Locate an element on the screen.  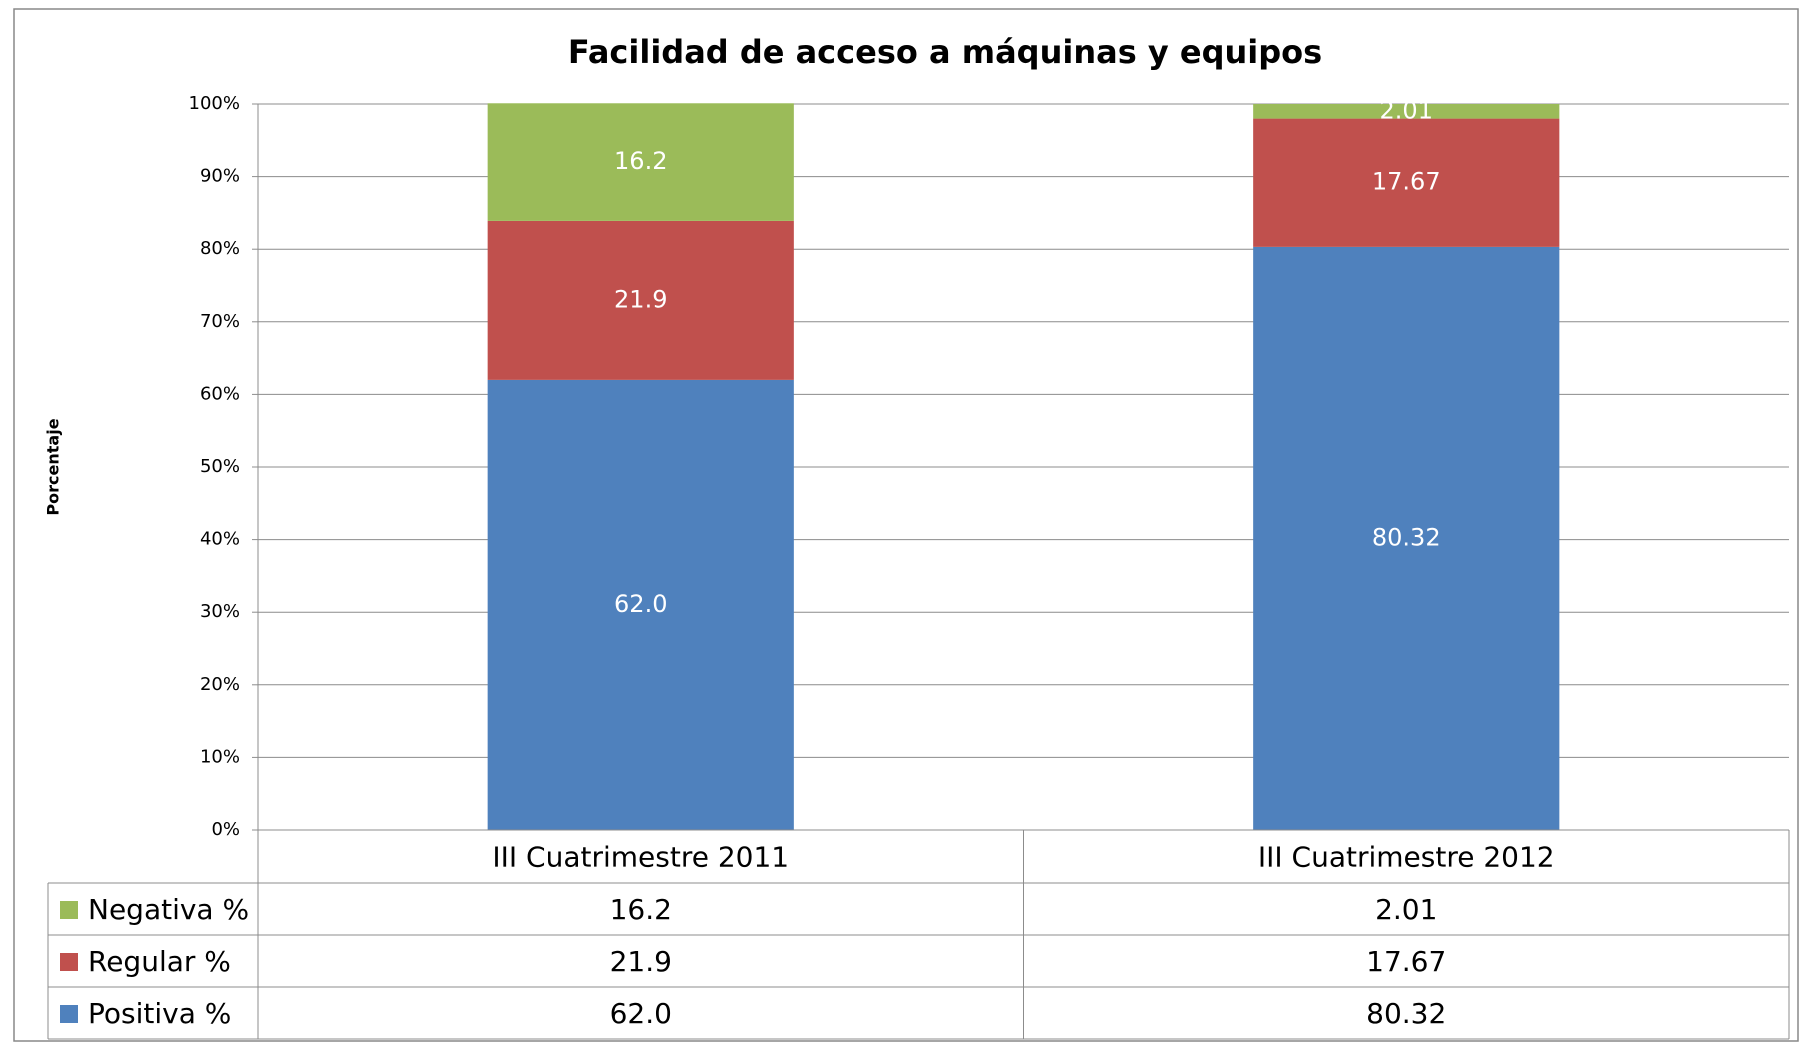
y-tick-label: 60% is located at coordinates (220, 393).